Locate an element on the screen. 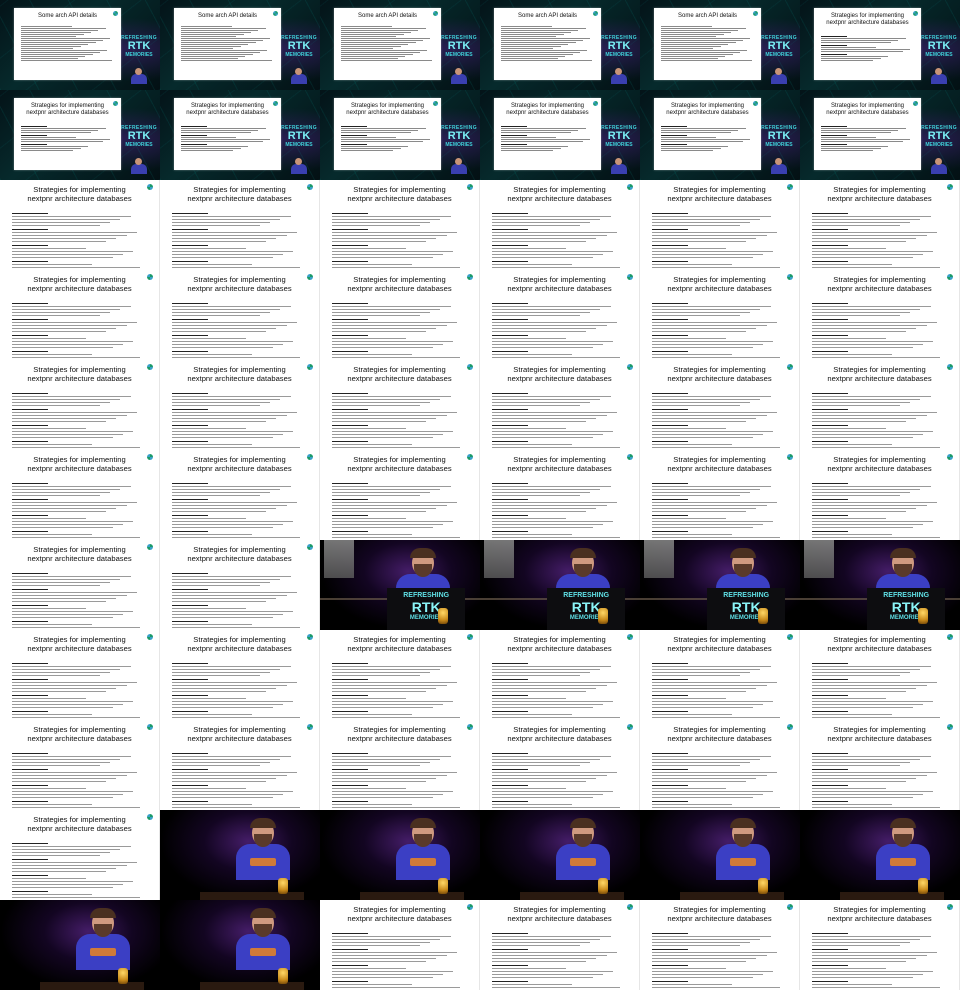  podium-logo-line-2: RTK is located at coordinates (586, 606).